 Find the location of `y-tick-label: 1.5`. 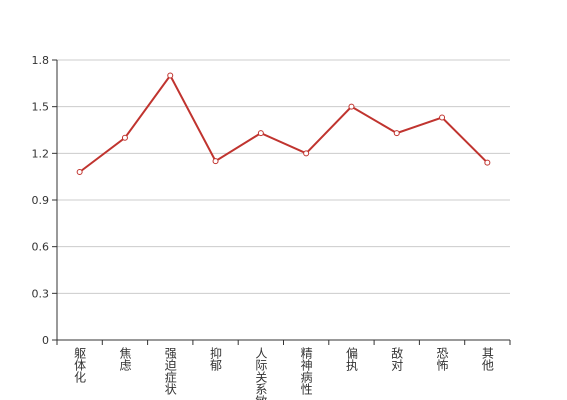

y-tick-label: 1.5 is located at coordinates (41, 107).